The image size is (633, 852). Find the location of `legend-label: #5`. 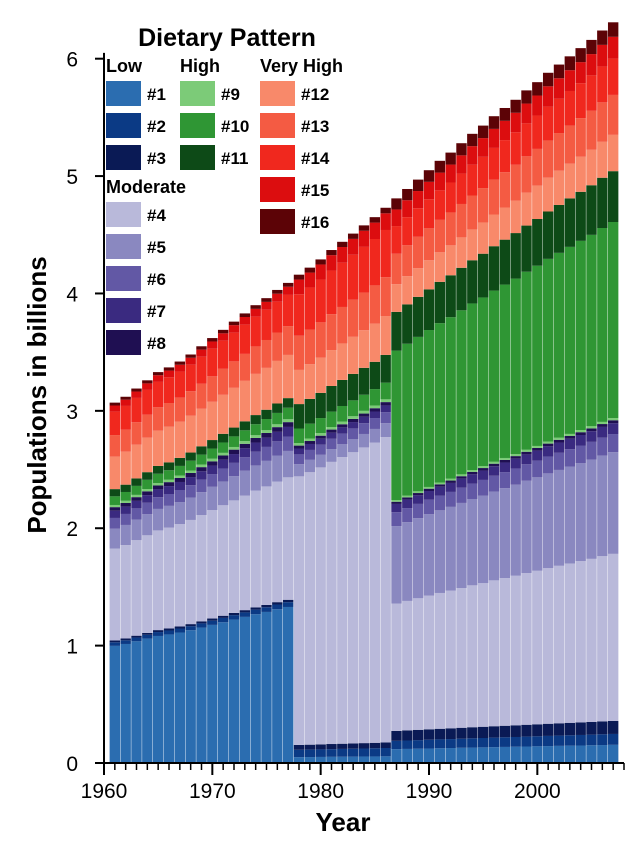

legend-label: #5 is located at coordinates (156, 247).